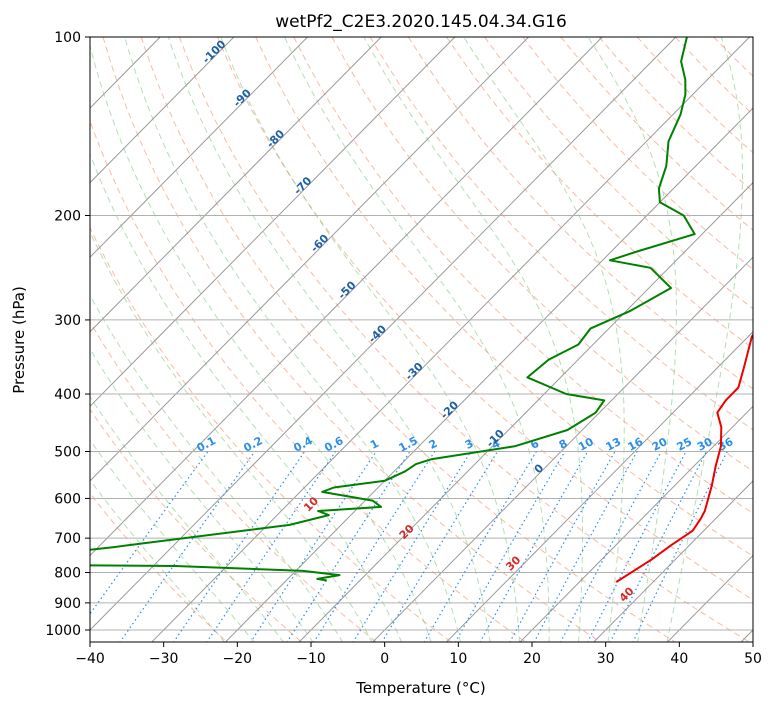 The width and height of the screenshot is (775, 708). What do you see at coordinates (238, 659) in the screenshot?
I see `x-tick-label: −20` at bounding box center [238, 659].